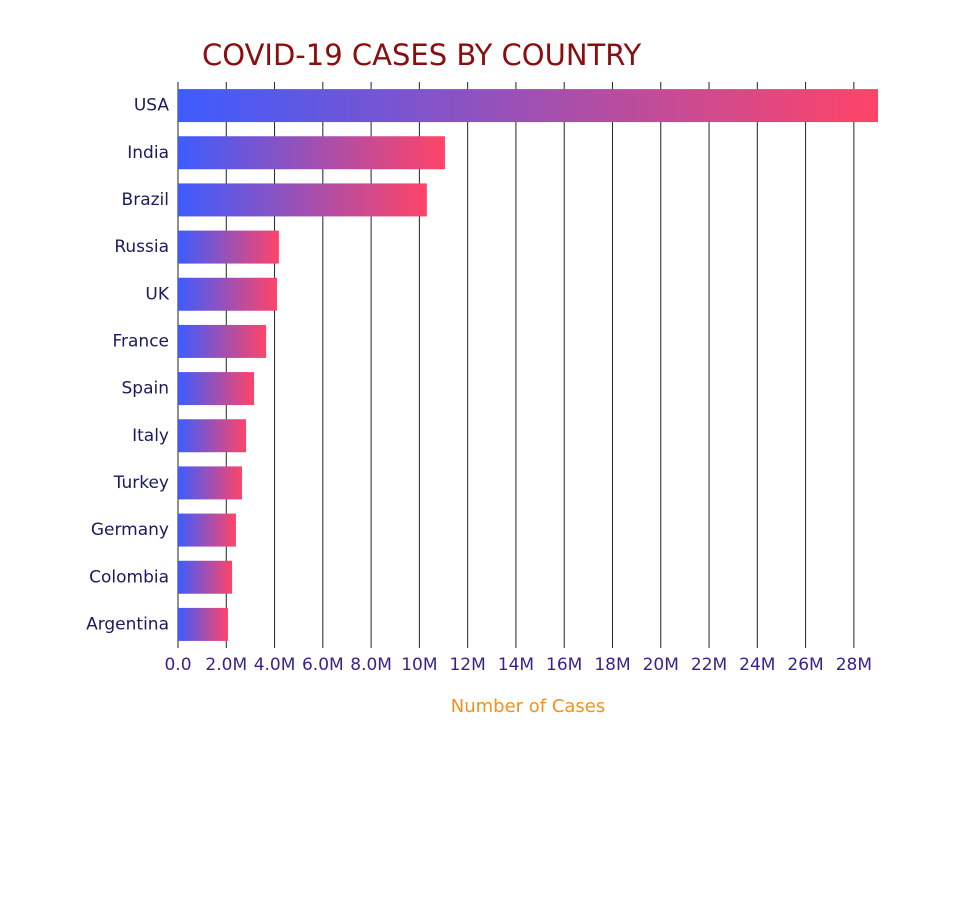 The height and width of the screenshot is (900, 960). Describe the element at coordinates (146, 389) in the screenshot. I see `y-tick-label: Spain` at that location.